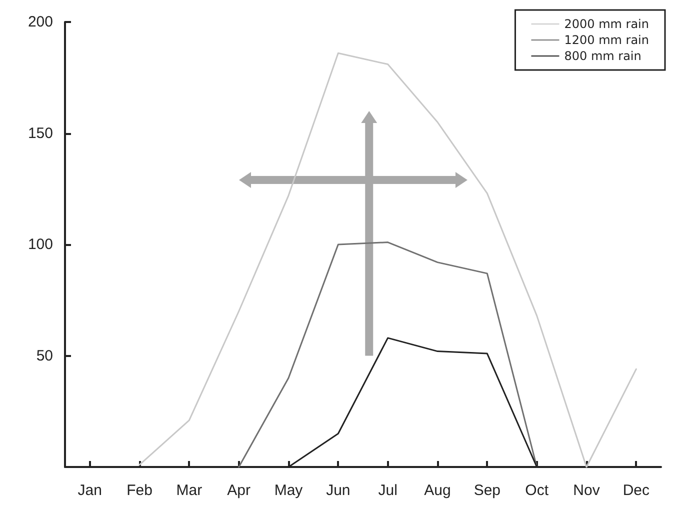 This screenshot has height=506, width=673. Describe the element at coordinates (437, 490) in the screenshot. I see `x-tick-label: Aug` at that location.